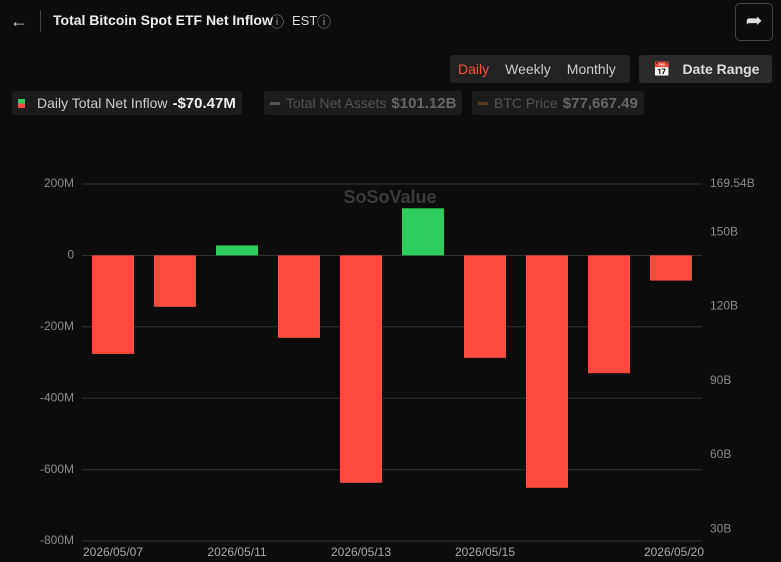 The height and width of the screenshot is (562, 781). What do you see at coordinates (528, 69) in the screenshot?
I see `tab: Weekly` at bounding box center [528, 69].